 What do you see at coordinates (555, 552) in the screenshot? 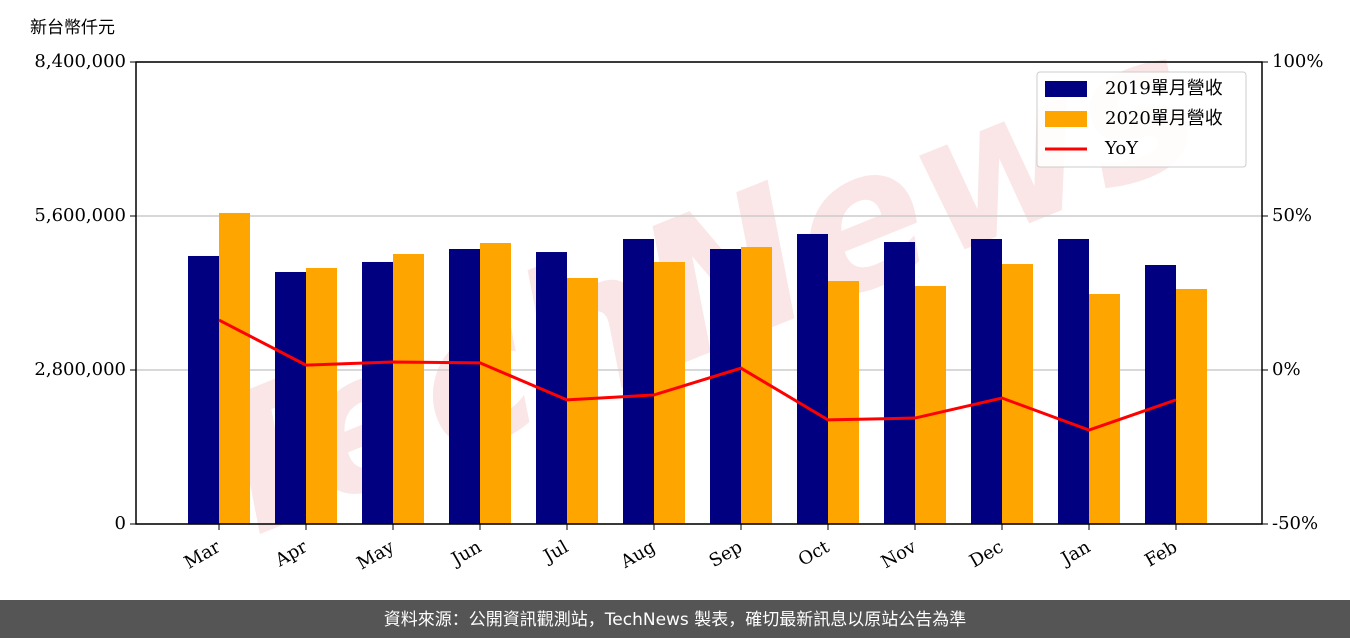
I see `x-tick-label: Jul` at bounding box center [555, 552].